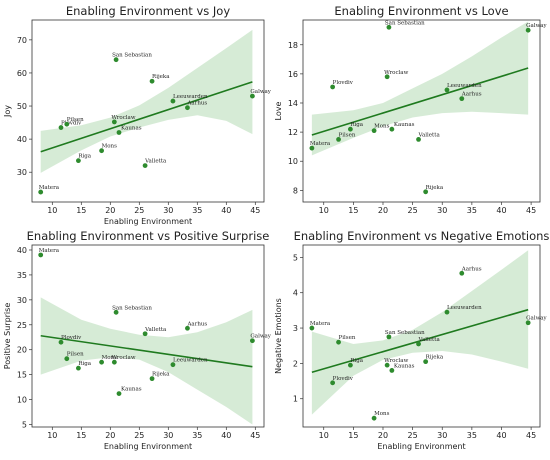 This screenshot has width=550, height=460. I want to click on y-tick-label: 5, so click(295, 257).